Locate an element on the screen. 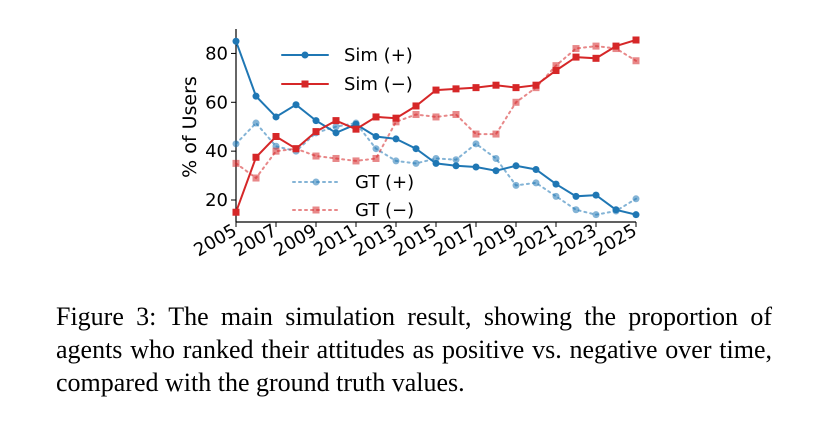 The image size is (824, 429). legend-label: Sim (−) is located at coordinates (378, 84).